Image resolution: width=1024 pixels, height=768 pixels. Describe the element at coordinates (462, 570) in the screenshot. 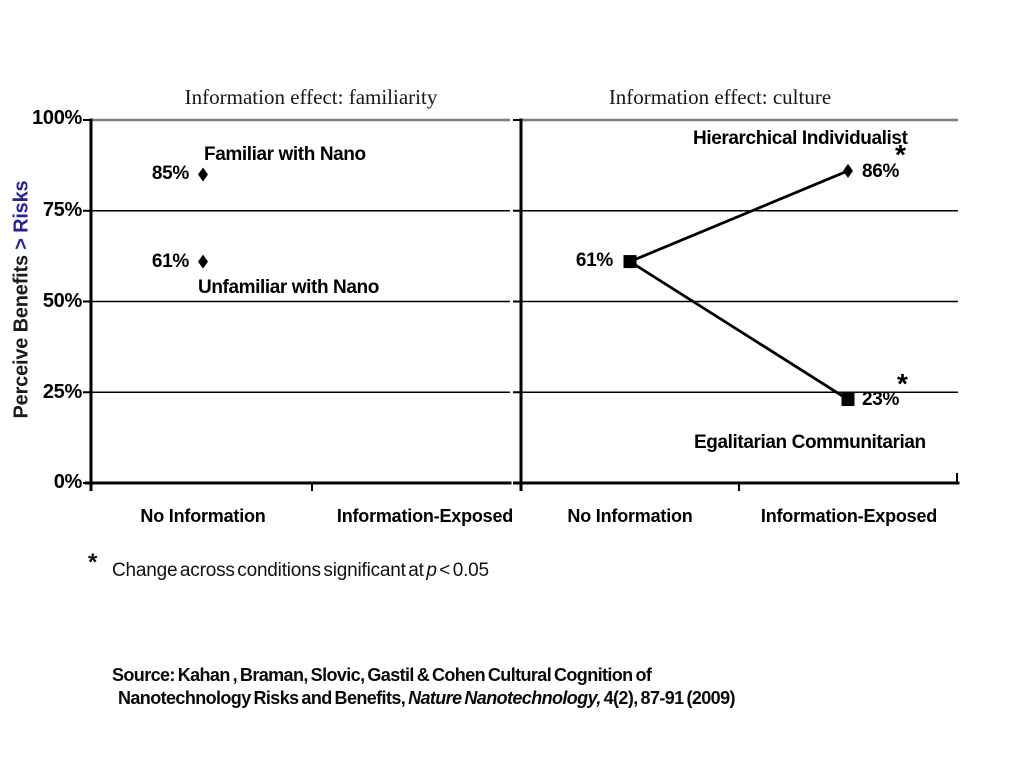

I see `footnote-suffix: < 0.05` at that location.